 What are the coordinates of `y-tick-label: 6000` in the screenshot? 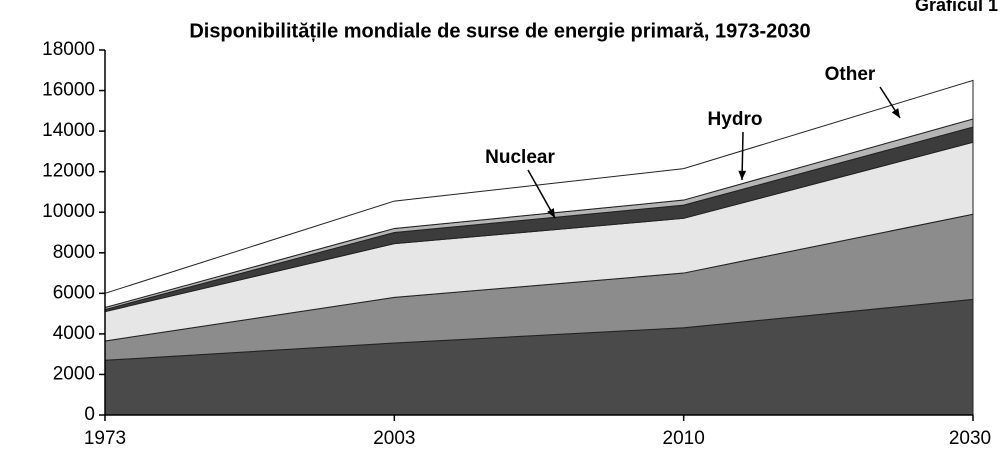 It's located at (74, 292).